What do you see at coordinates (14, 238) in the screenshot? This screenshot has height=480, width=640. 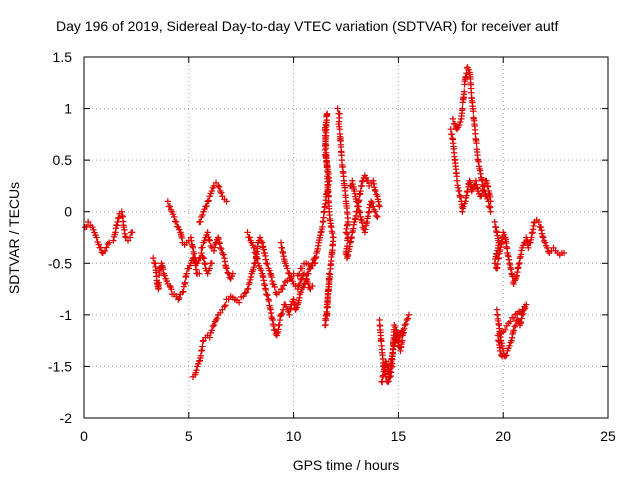 I see `y-axis-label: SDTVAR / TECUs` at bounding box center [14, 238].